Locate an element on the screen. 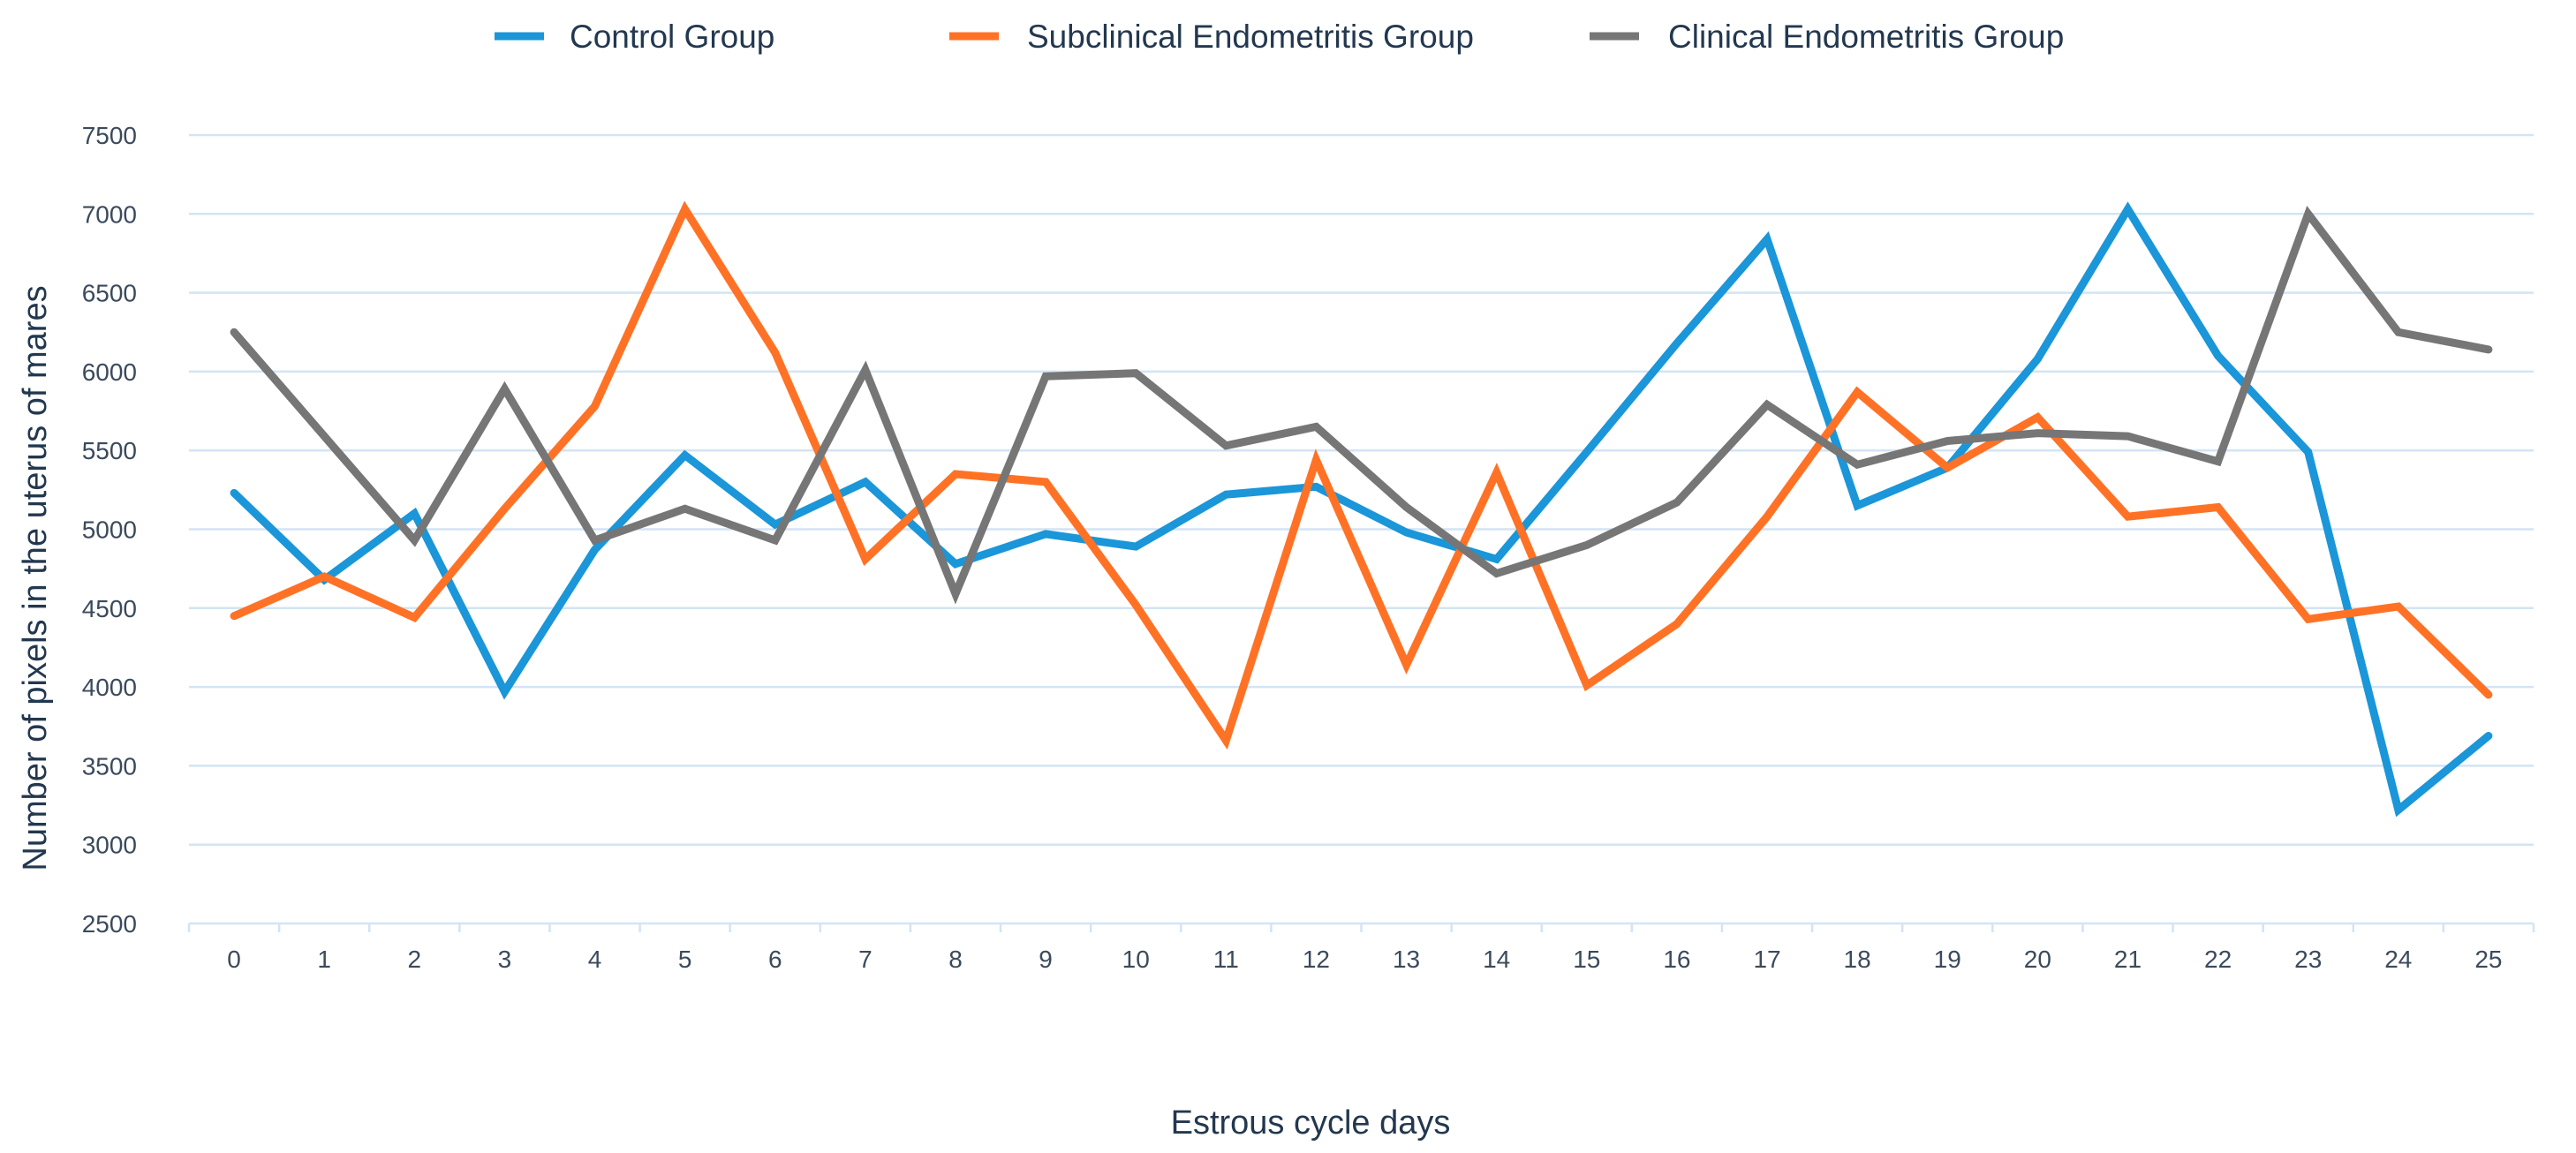  x-tick-label: 14 is located at coordinates (1496, 959).